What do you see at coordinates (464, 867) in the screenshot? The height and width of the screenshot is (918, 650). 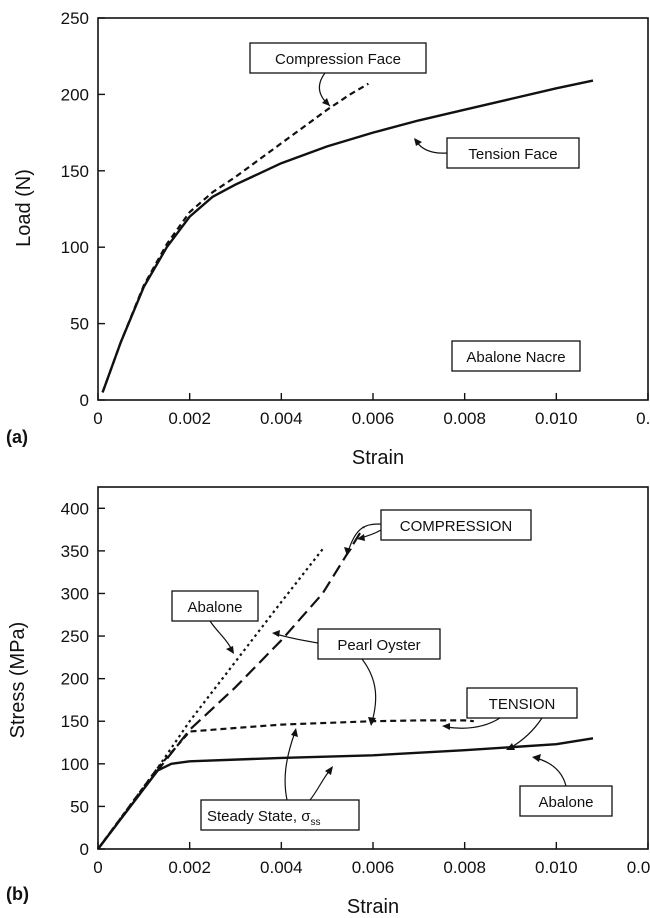 I see `x-tick-label-b: 0.008` at bounding box center [464, 867].